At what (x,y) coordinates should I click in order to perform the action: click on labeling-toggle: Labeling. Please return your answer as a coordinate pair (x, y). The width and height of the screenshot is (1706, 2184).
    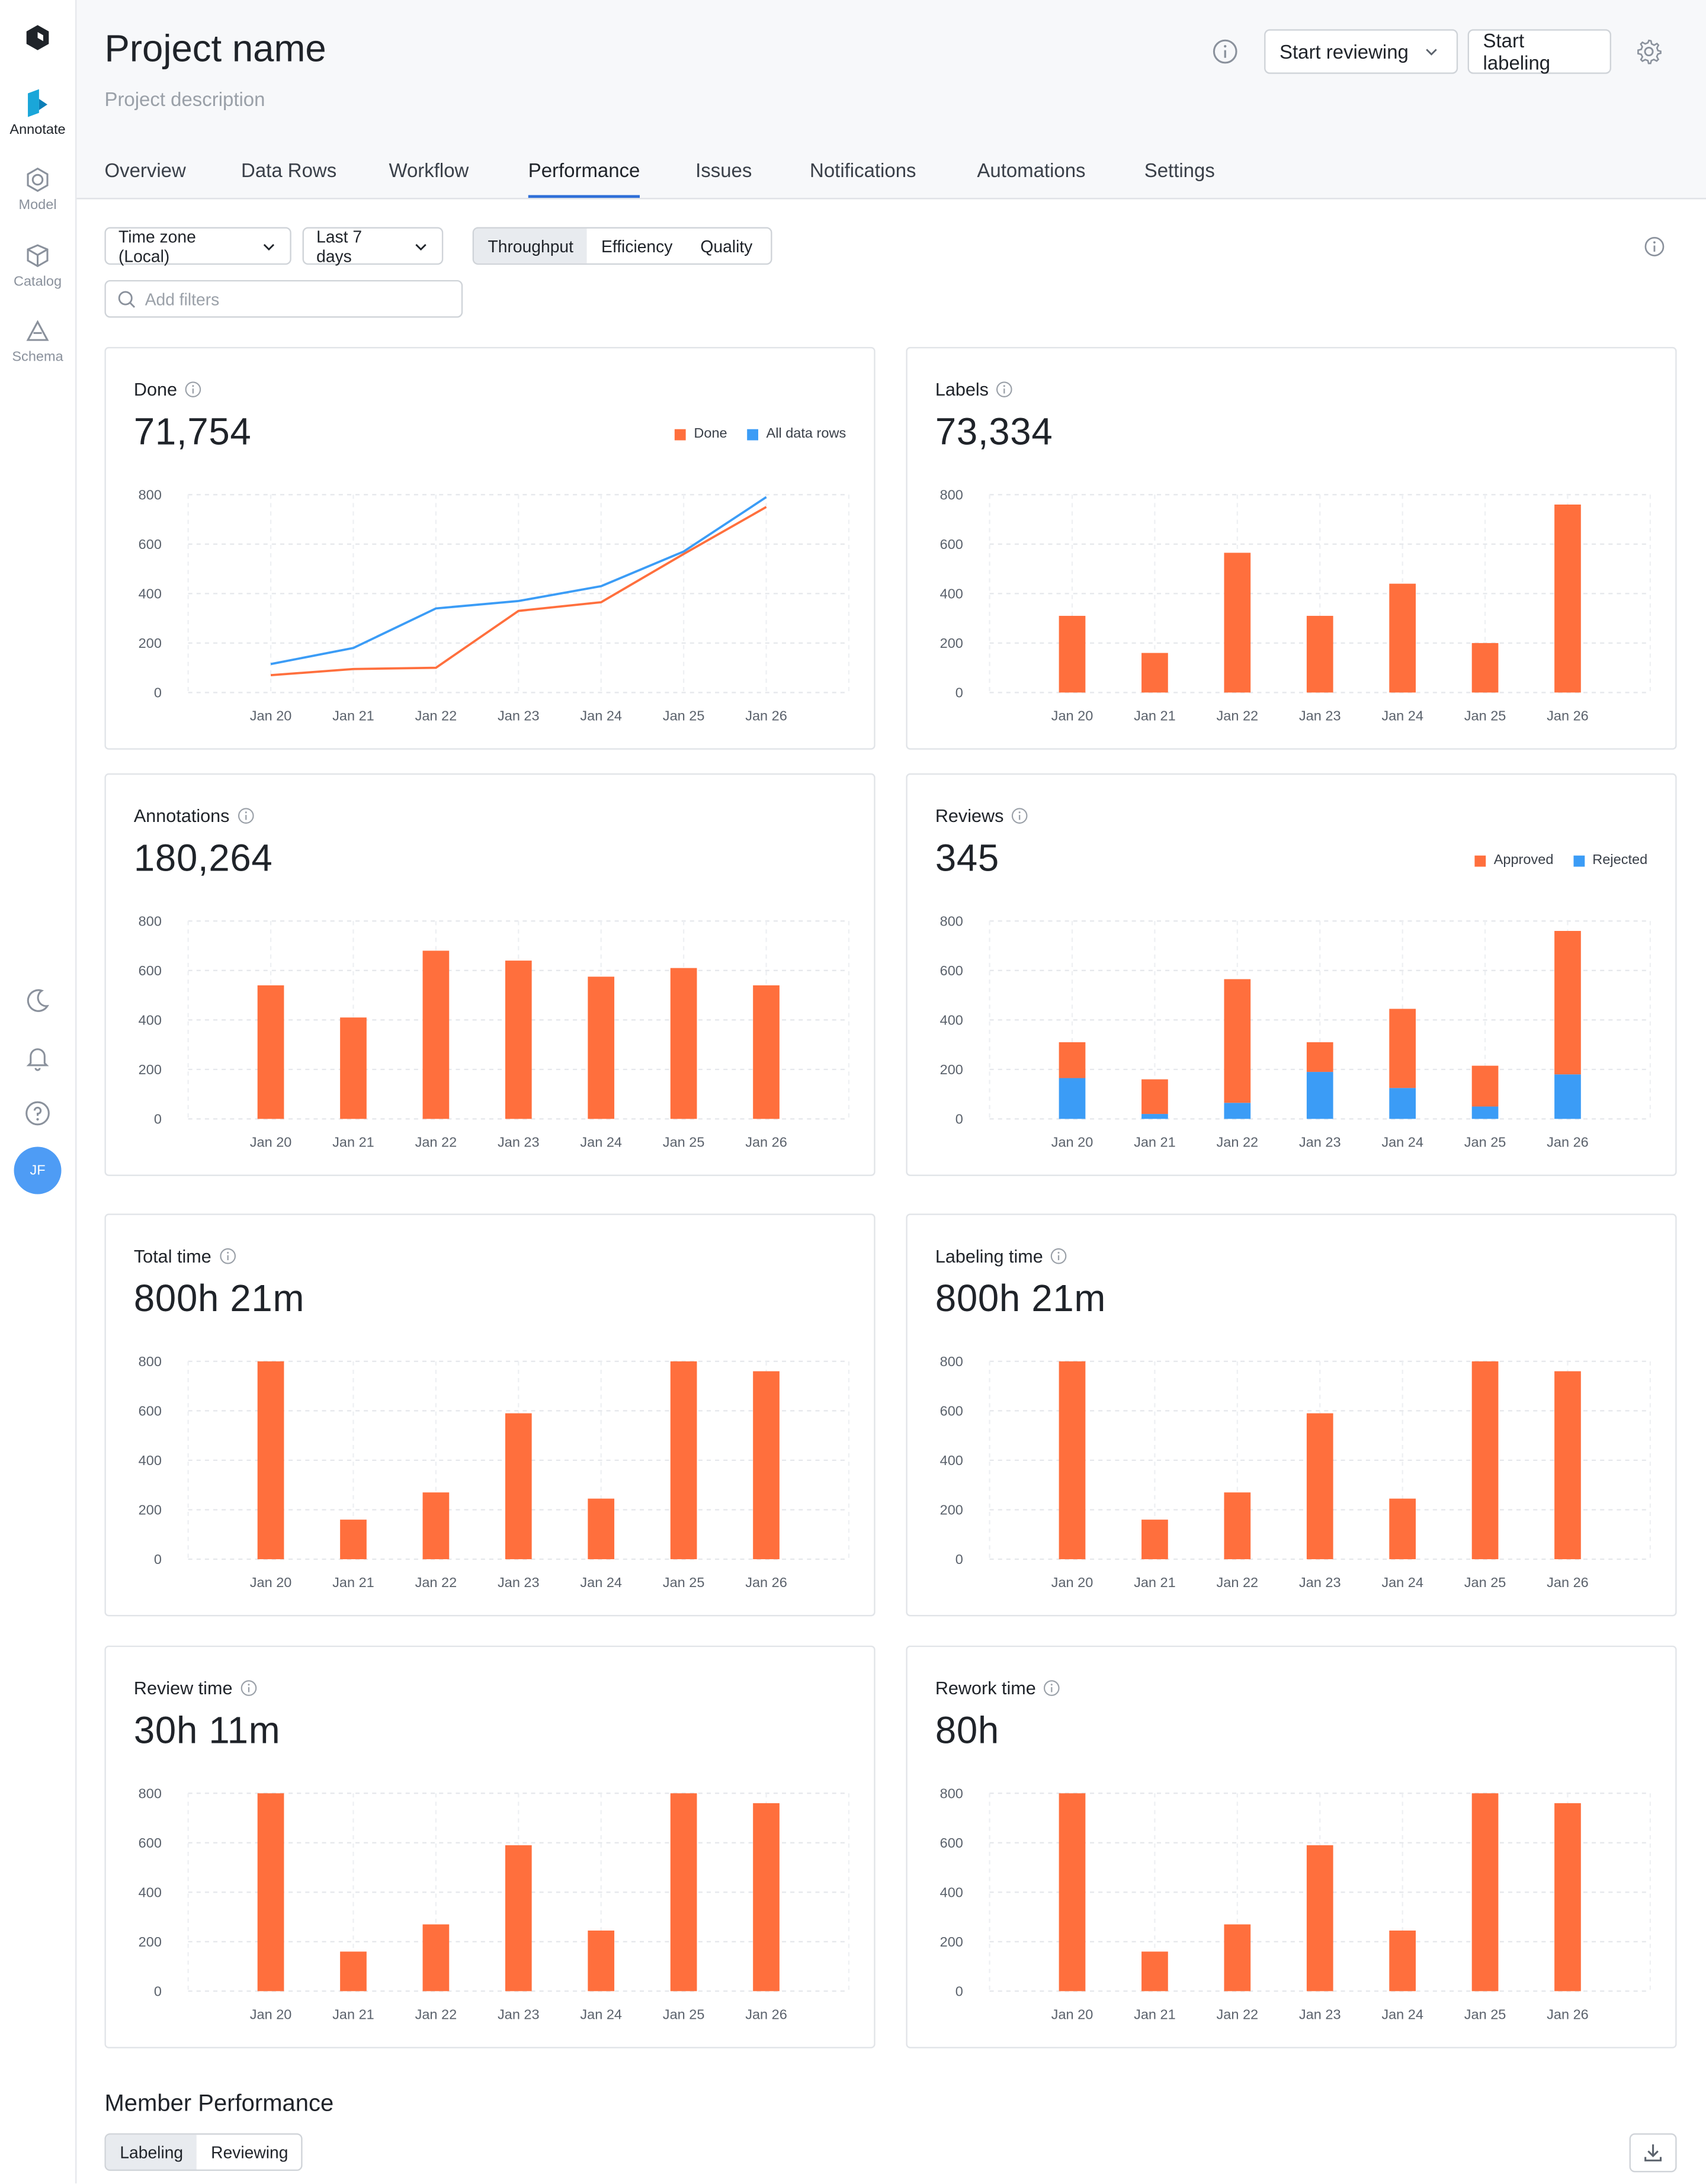
    Looking at the image, I should click on (151, 2152).